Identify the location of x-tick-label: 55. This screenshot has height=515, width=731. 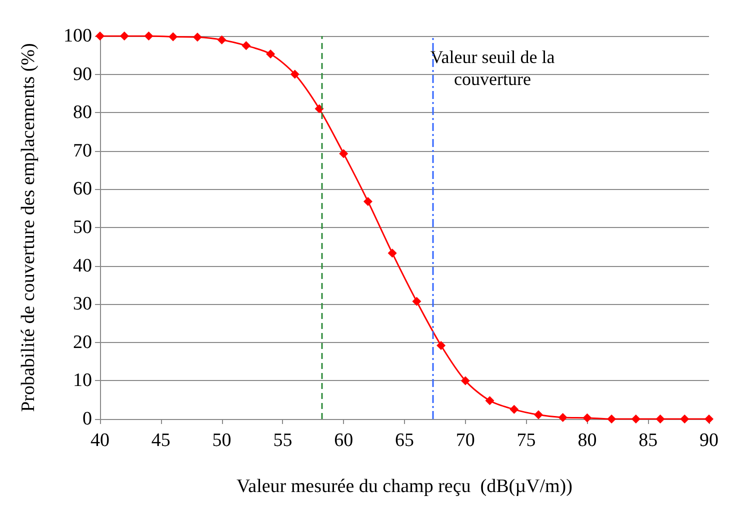
(282, 440).